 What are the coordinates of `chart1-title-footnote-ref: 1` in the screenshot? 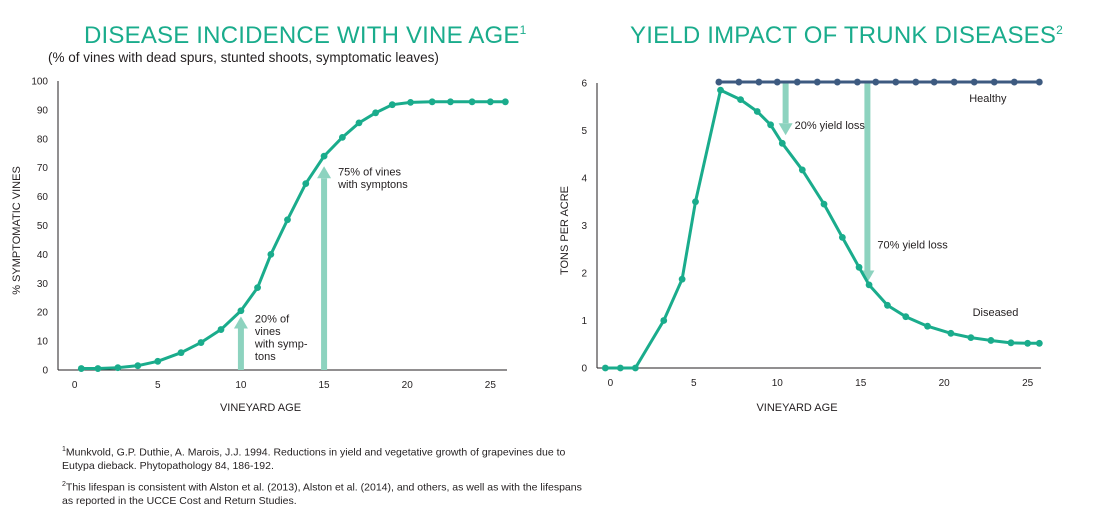 It's located at (523, 30).